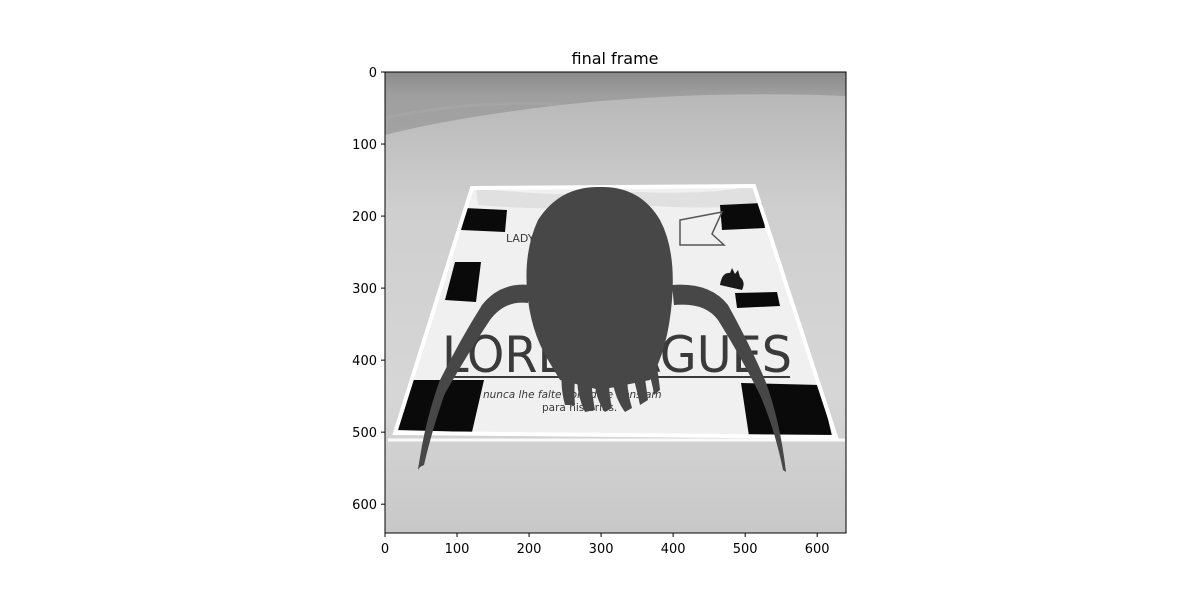 The image size is (1200, 600). I want to click on plot-title: final frame, so click(615, 58).